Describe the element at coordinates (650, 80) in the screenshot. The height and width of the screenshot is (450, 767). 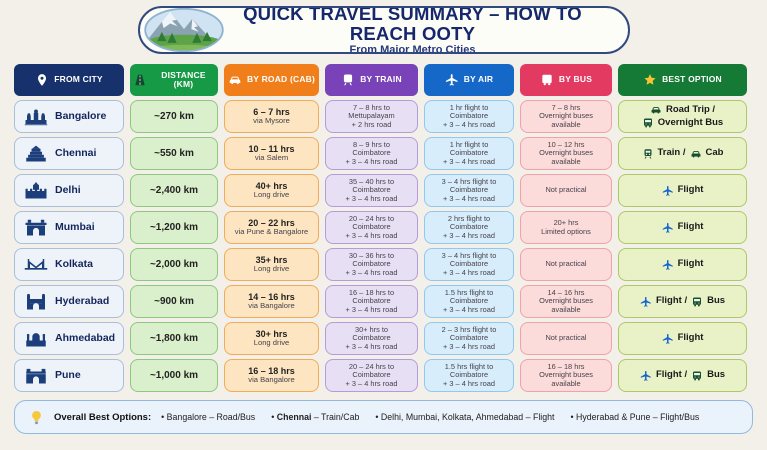
I see `star-icon` at that location.